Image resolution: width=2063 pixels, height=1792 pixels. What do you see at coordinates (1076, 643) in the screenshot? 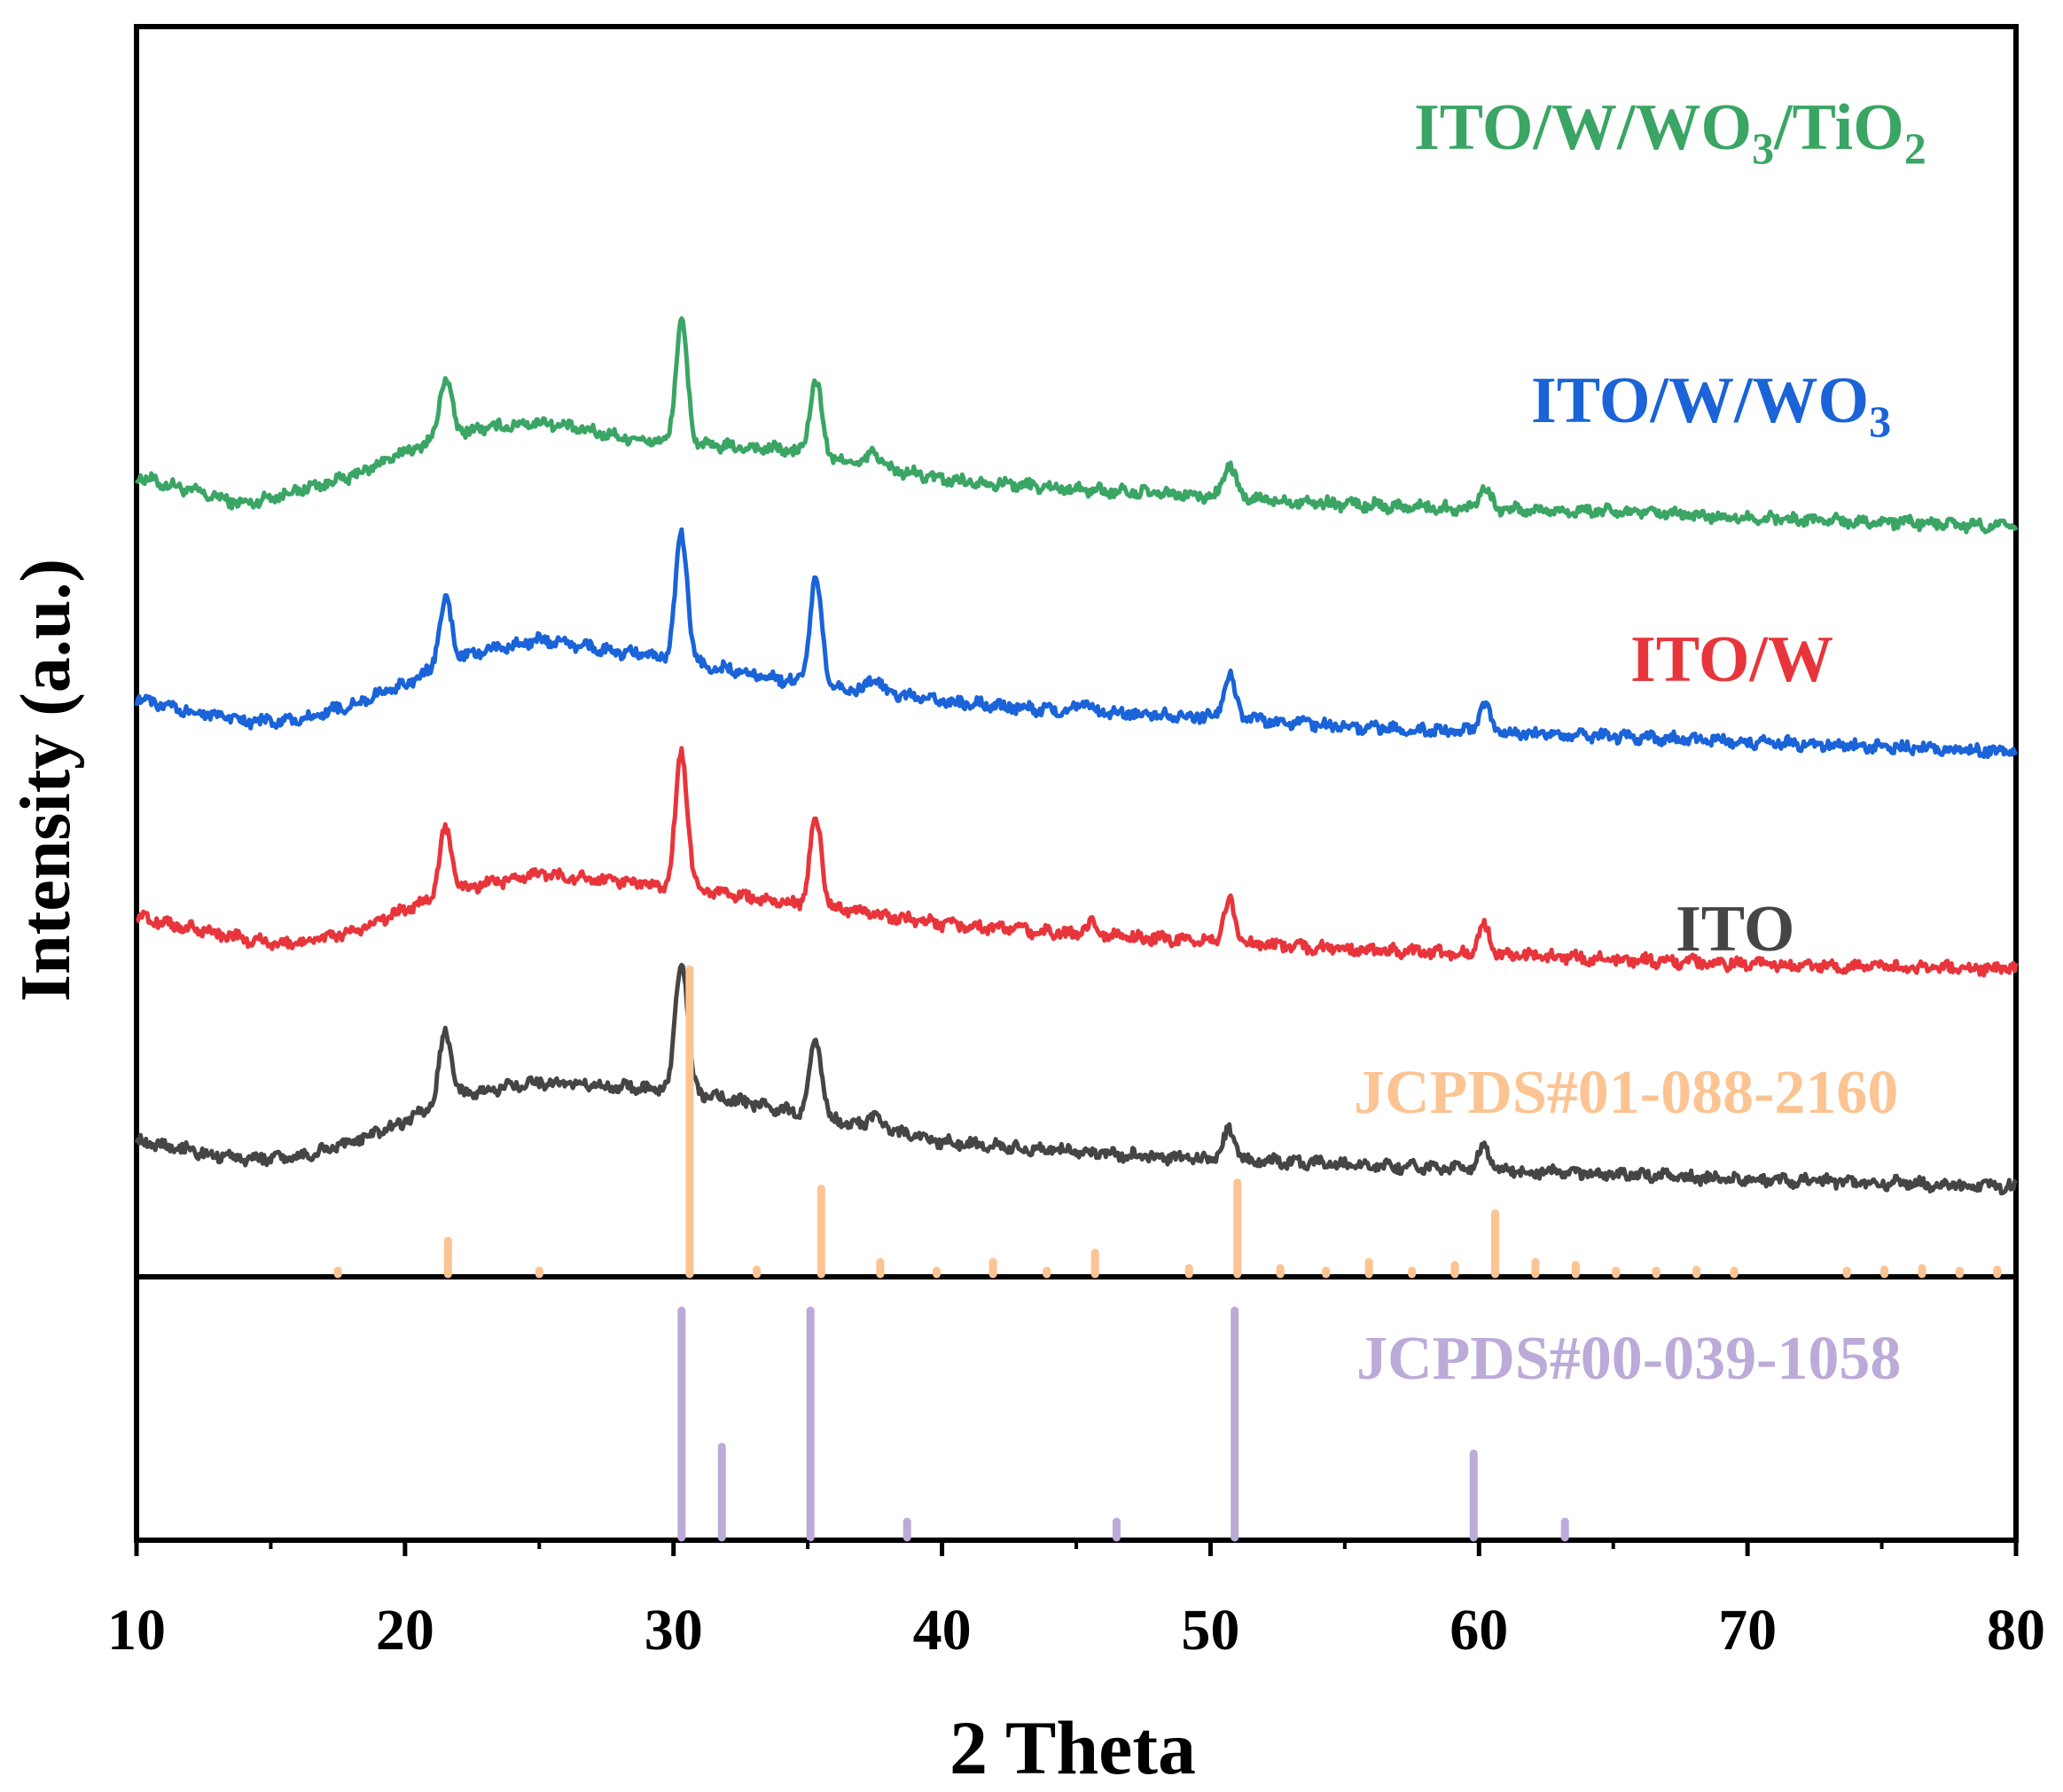
I see `series-line-ito-w-wo-` at bounding box center [1076, 643].